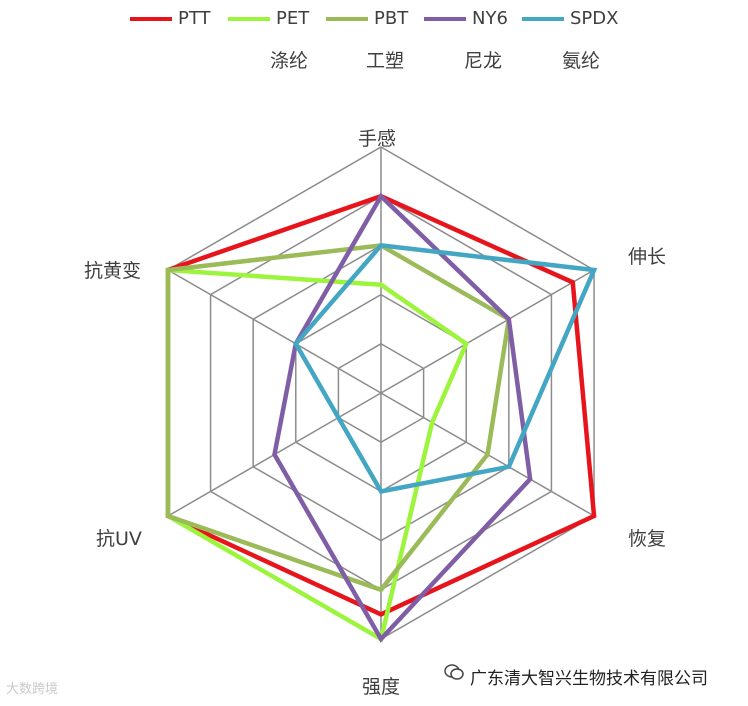 This screenshot has width=748, height=706. What do you see at coordinates (385, 61) in the screenshot?
I see `legend-sublabel-engineering-plastic: 工塑` at bounding box center [385, 61].